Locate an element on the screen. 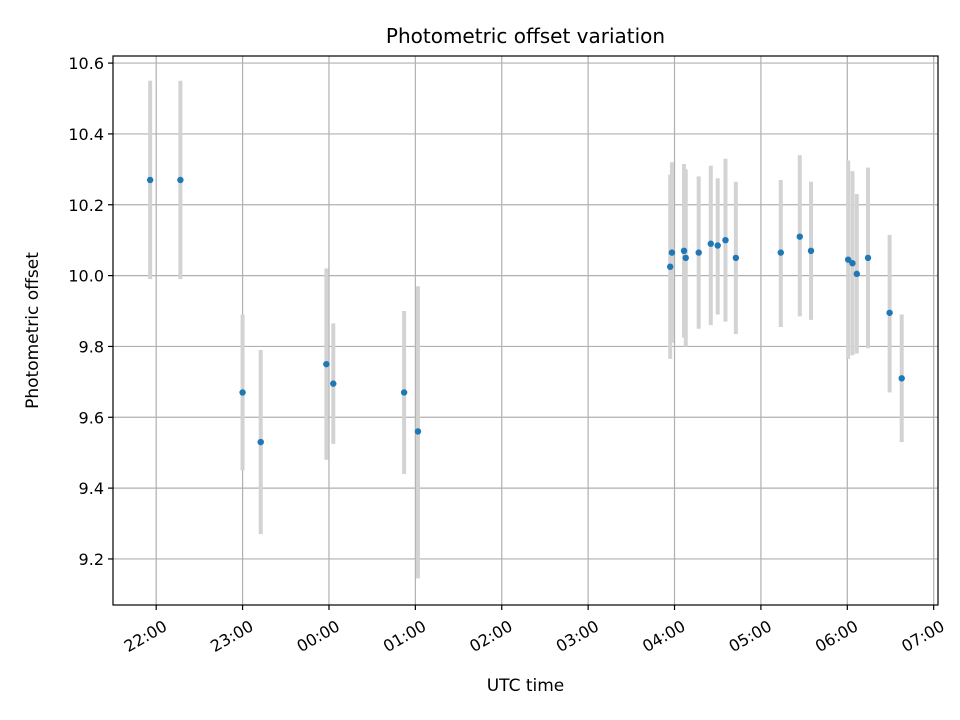 Image resolution: width=960 pixels, height=720 pixels. x-tick-label: 02:00 is located at coordinates (490, 636).